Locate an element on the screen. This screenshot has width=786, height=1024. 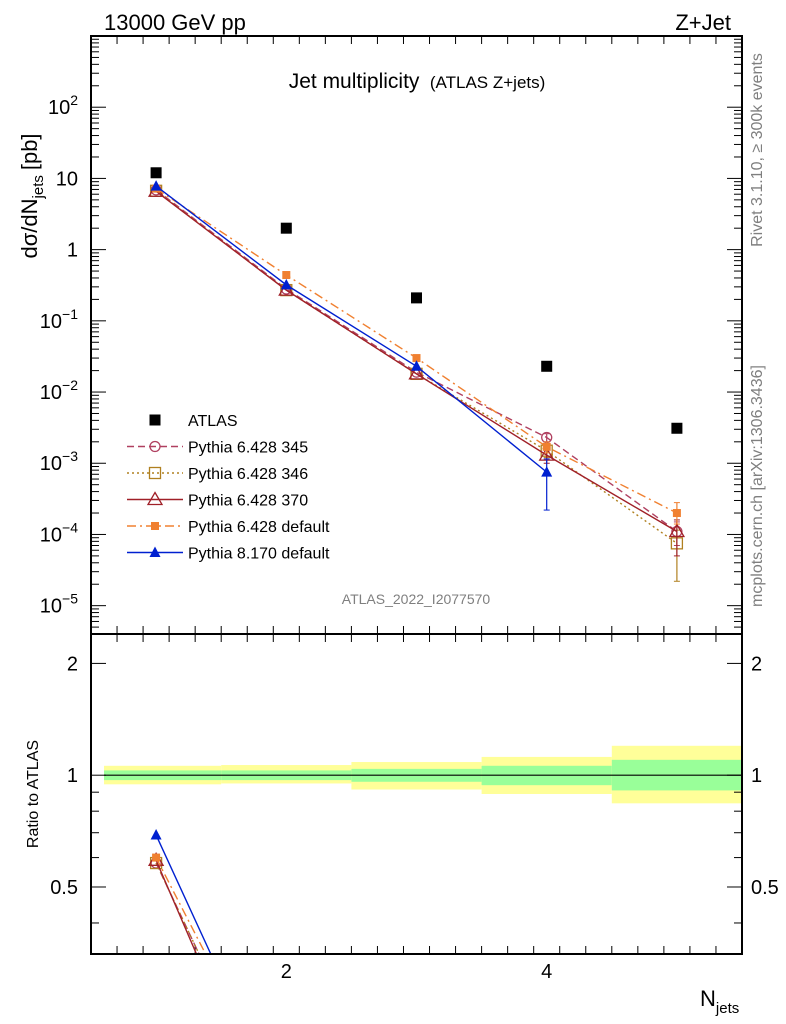
y-tick-label: 10 is located at coordinates (67, 179).